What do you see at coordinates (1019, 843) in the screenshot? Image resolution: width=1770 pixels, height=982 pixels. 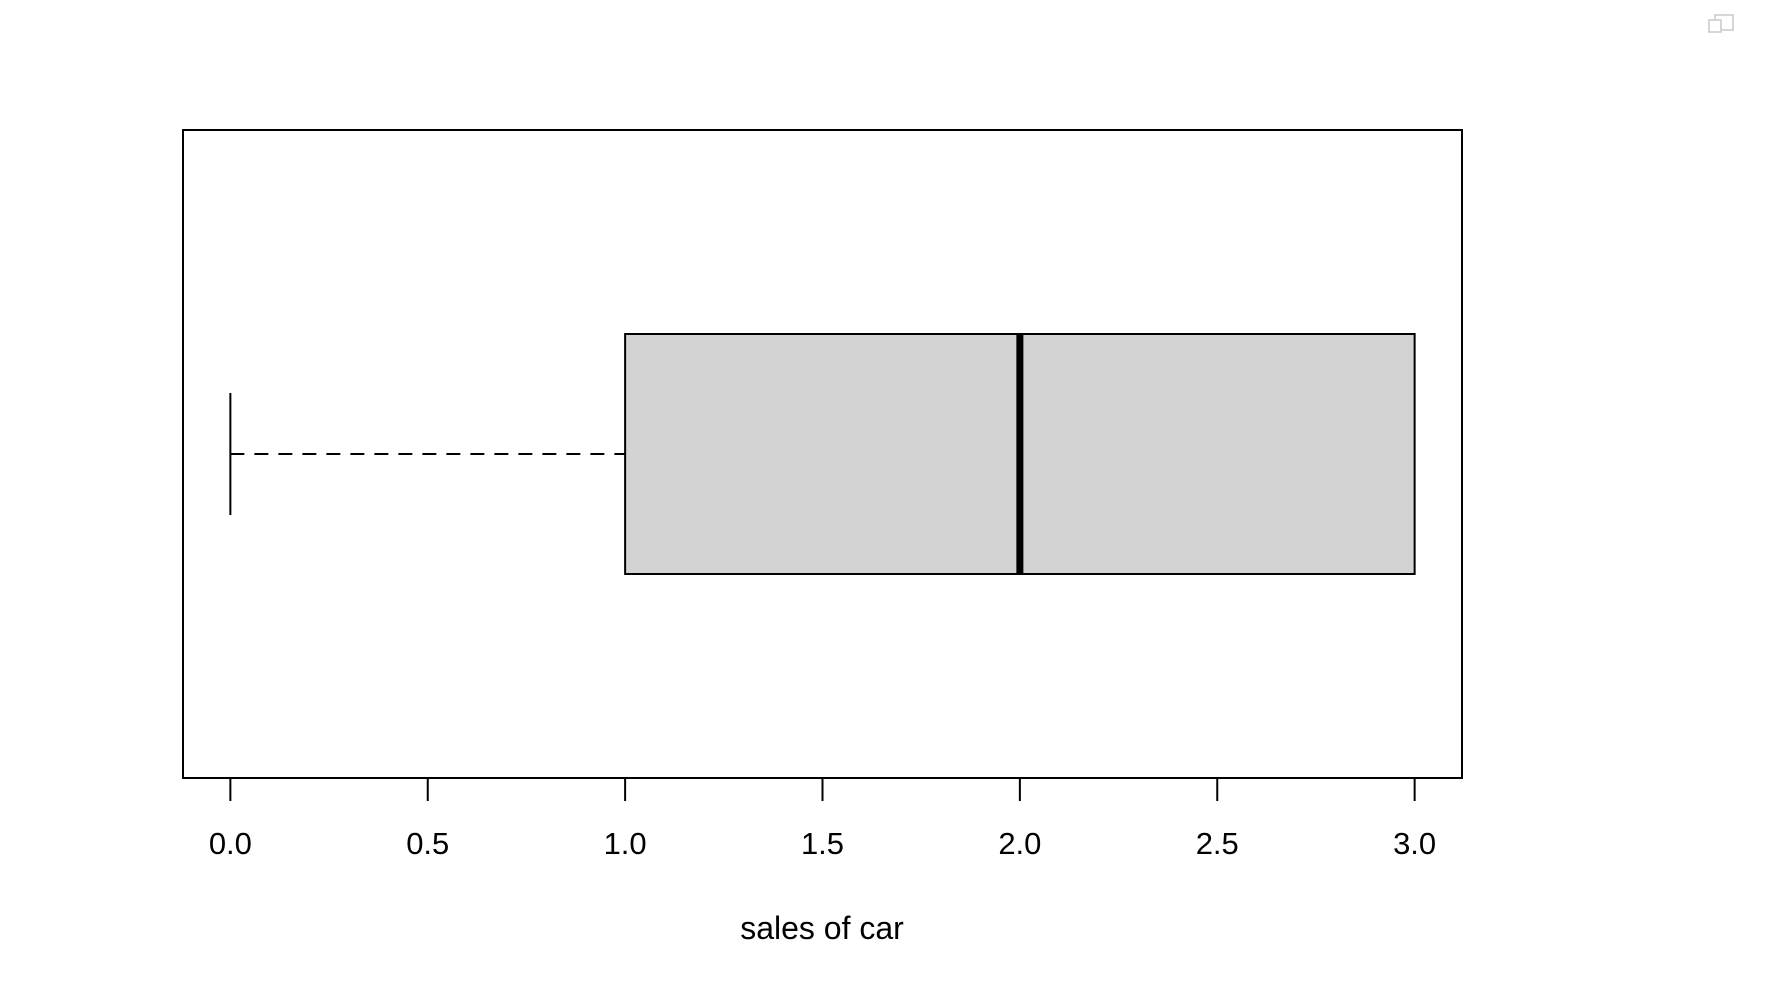 I see `x-tick-label: 2.0` at bounding box center [1019, 843].